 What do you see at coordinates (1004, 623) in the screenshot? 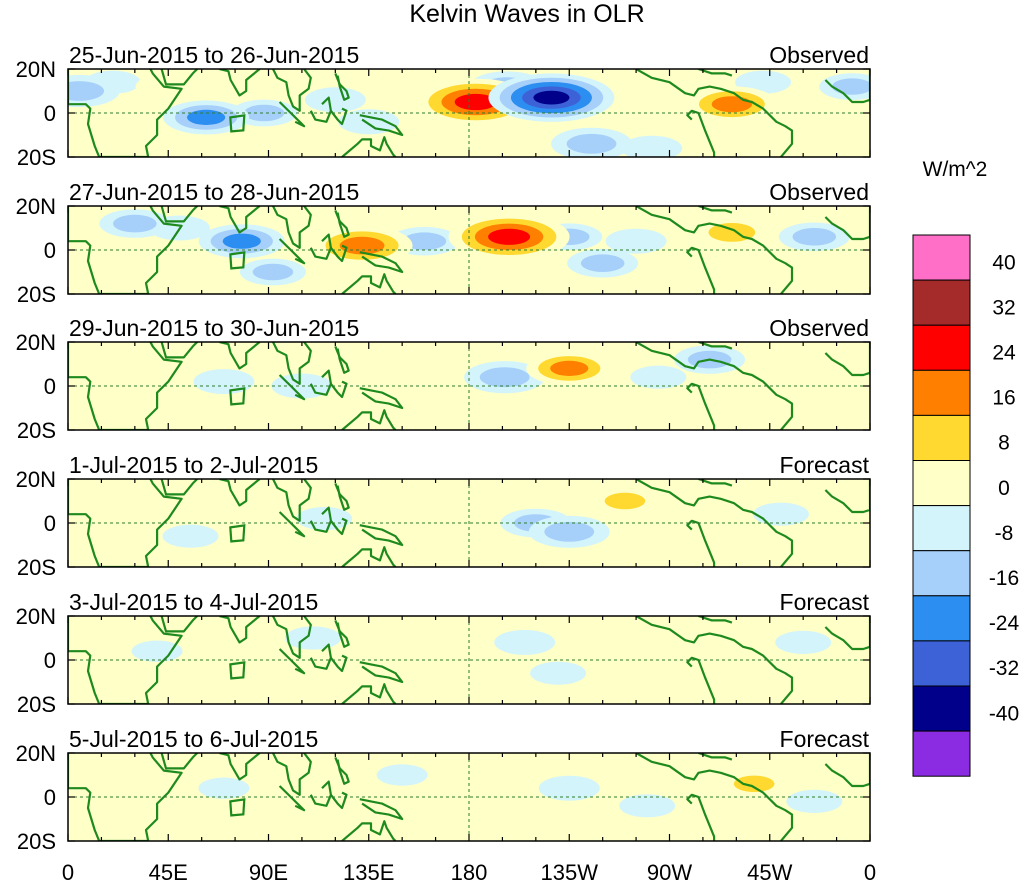
I see `colorbar-level-label: -24` at bounding box center [1004, 623].